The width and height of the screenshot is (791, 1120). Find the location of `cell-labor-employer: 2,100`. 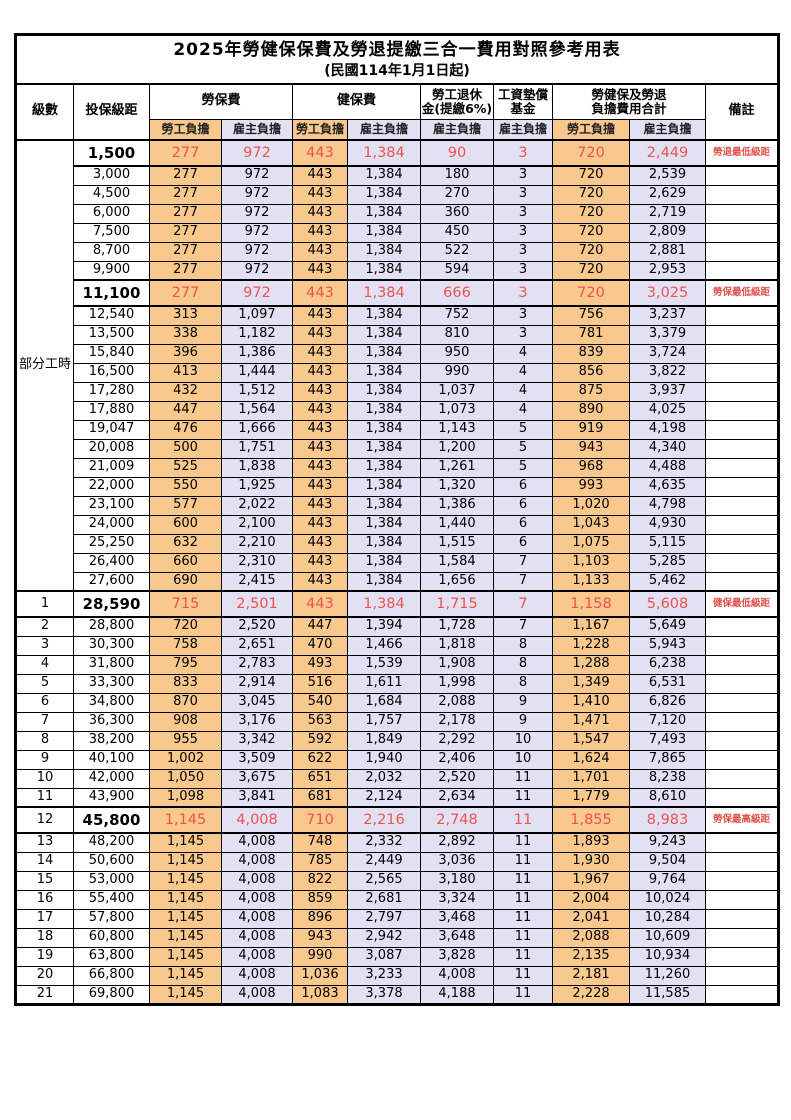

cell-labor-employer: 2,100 is located at coordinates (257, 524).